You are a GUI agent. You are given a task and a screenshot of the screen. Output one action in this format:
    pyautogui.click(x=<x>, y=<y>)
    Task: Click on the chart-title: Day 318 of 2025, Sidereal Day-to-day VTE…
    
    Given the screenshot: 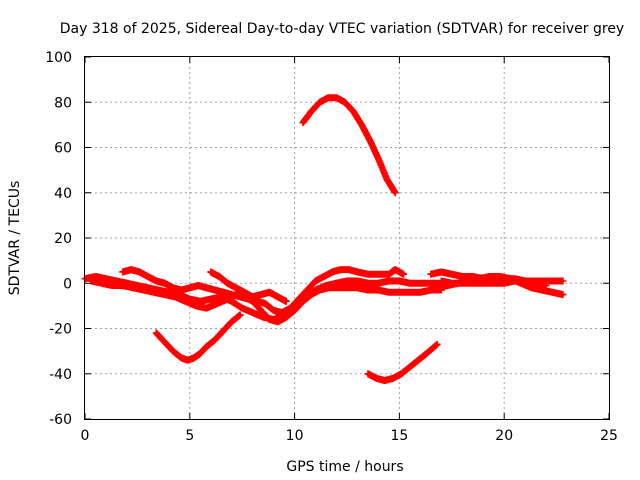 What is the action you would take?
    pyautogui.click(x=342, y=29)
    